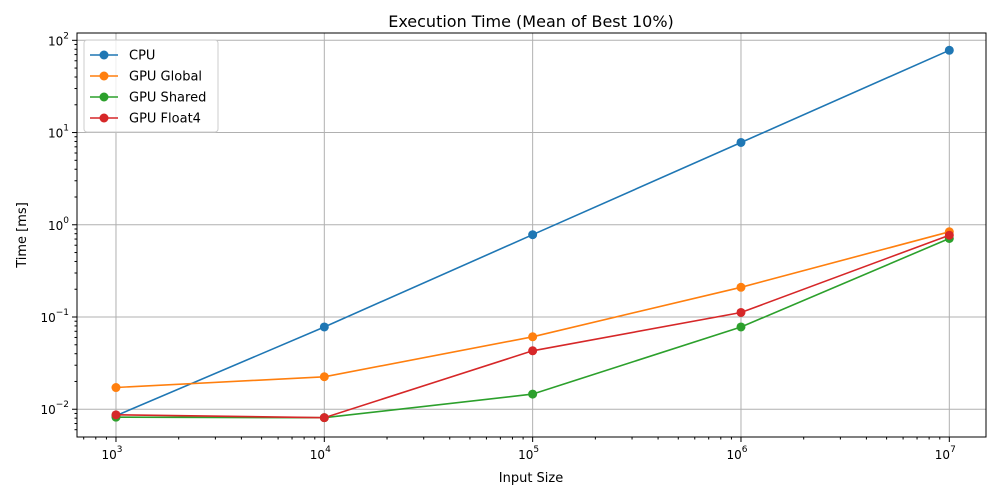 Image resolution: width=1000 pixels, height=500 pixels. I want to click on x-tick-label: 10⁶, so click(736, 453).